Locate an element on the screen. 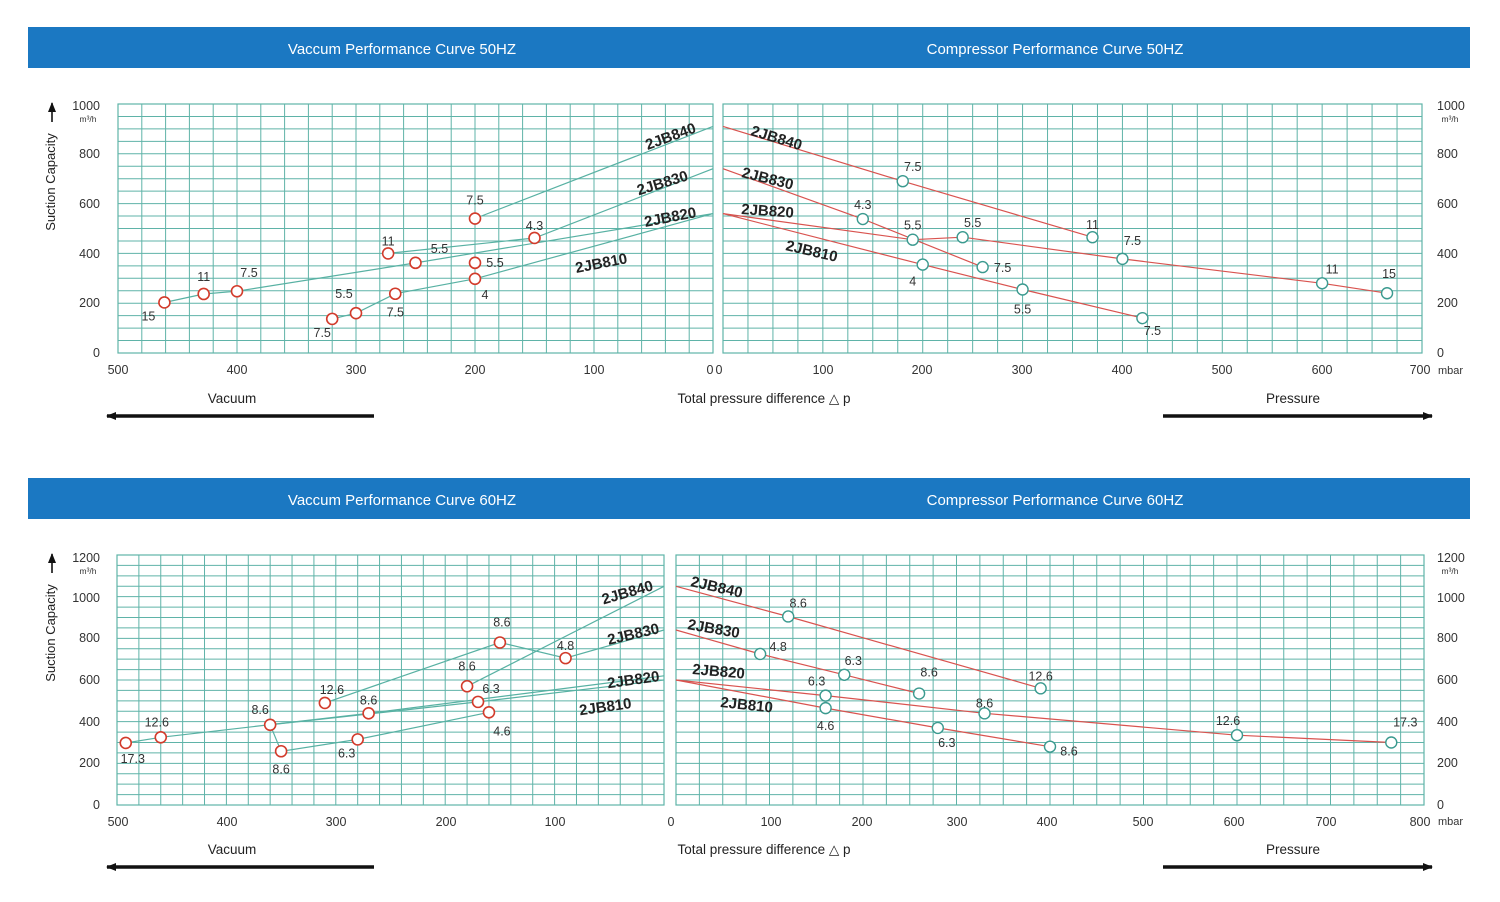 Image resolution: width=1500 pixels, height=902 pixels. x-tick-label: 400 is located at coordinates (227, 822).